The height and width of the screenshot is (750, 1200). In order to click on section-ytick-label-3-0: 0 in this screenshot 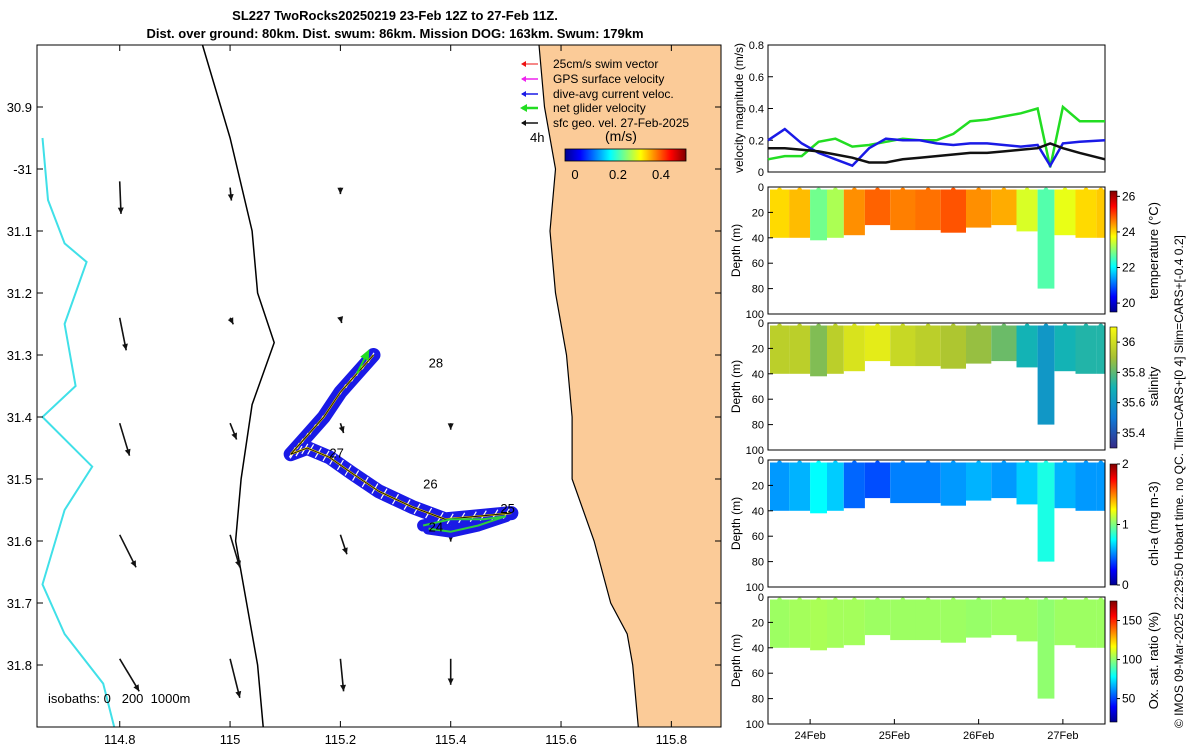, I will do `click(761, 598)`.